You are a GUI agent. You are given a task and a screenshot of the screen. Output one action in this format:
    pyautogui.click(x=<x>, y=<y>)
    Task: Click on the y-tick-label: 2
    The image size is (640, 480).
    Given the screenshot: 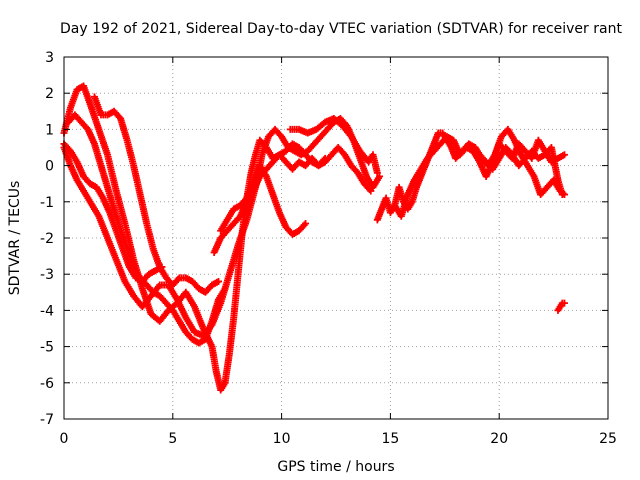 What is the action you would take?
    pyautogui.click(x=49, y=94)
    